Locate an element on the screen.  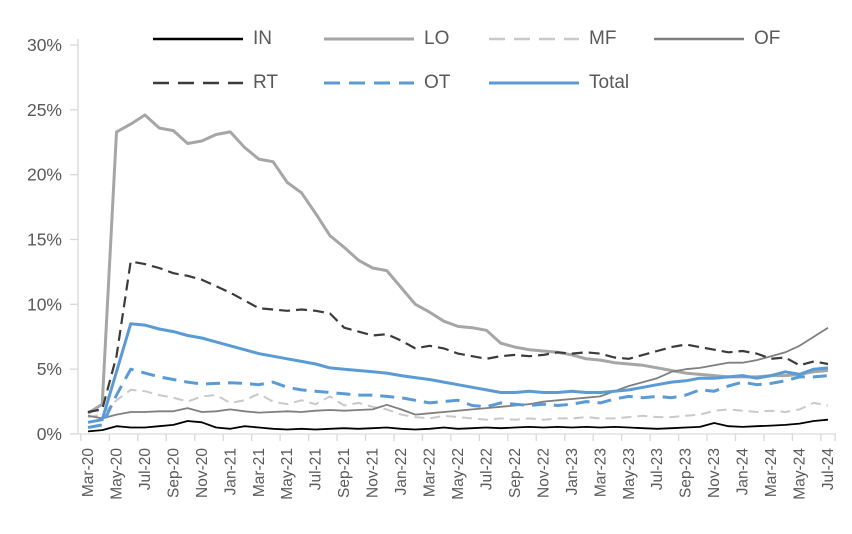
legend-item-total: Total is located at coordinates (558, 83).